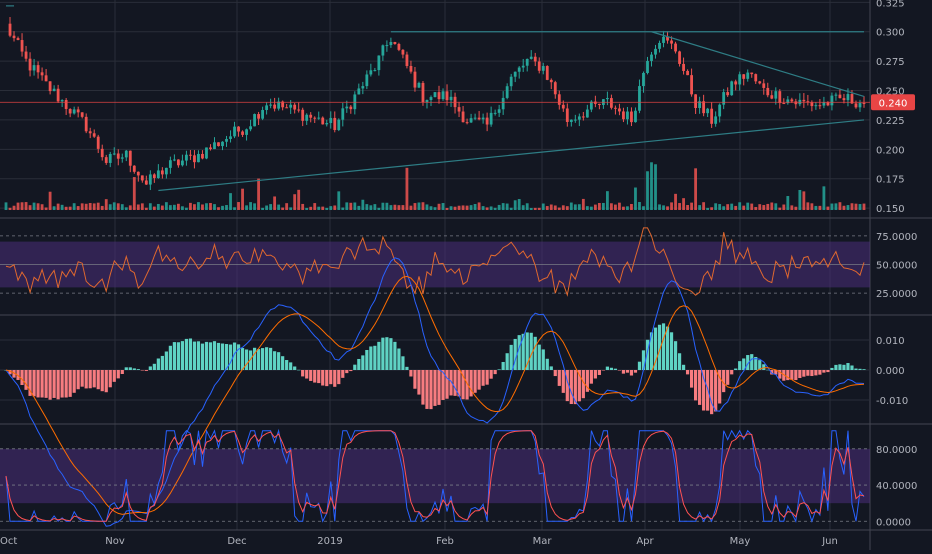 The height and width of the screenshot is (554, 932). I want to click on x-tick-label: Oct, so click(8, 541).